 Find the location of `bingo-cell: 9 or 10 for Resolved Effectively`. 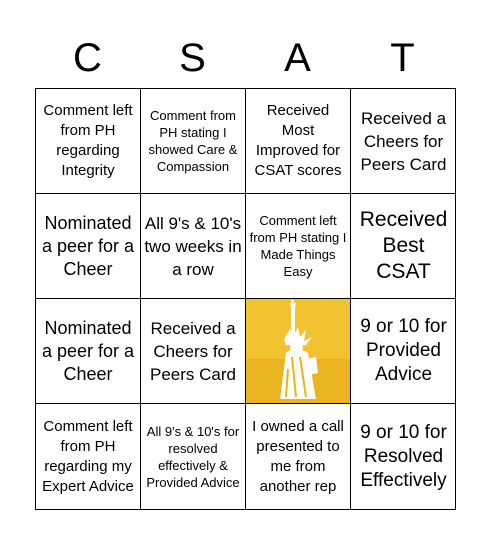

bingo-cell: 9 or 10 for Resolved Effectively is located at coordinates (403, 456).